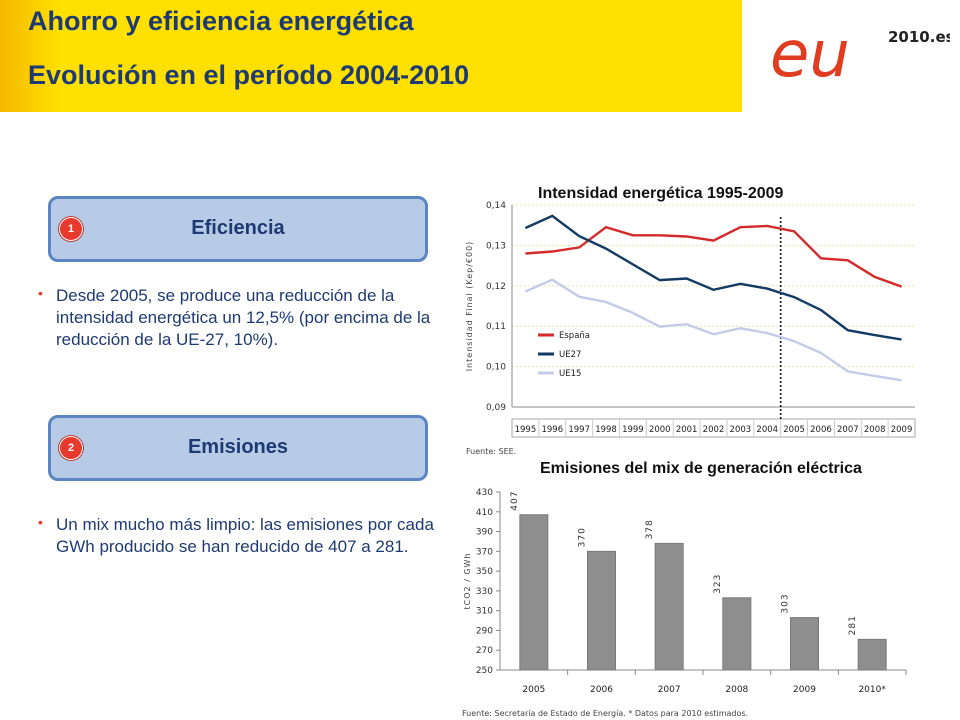 This screenshot has height=720, width=960. I want to click on legend-label: UE27, so click(570, 355).